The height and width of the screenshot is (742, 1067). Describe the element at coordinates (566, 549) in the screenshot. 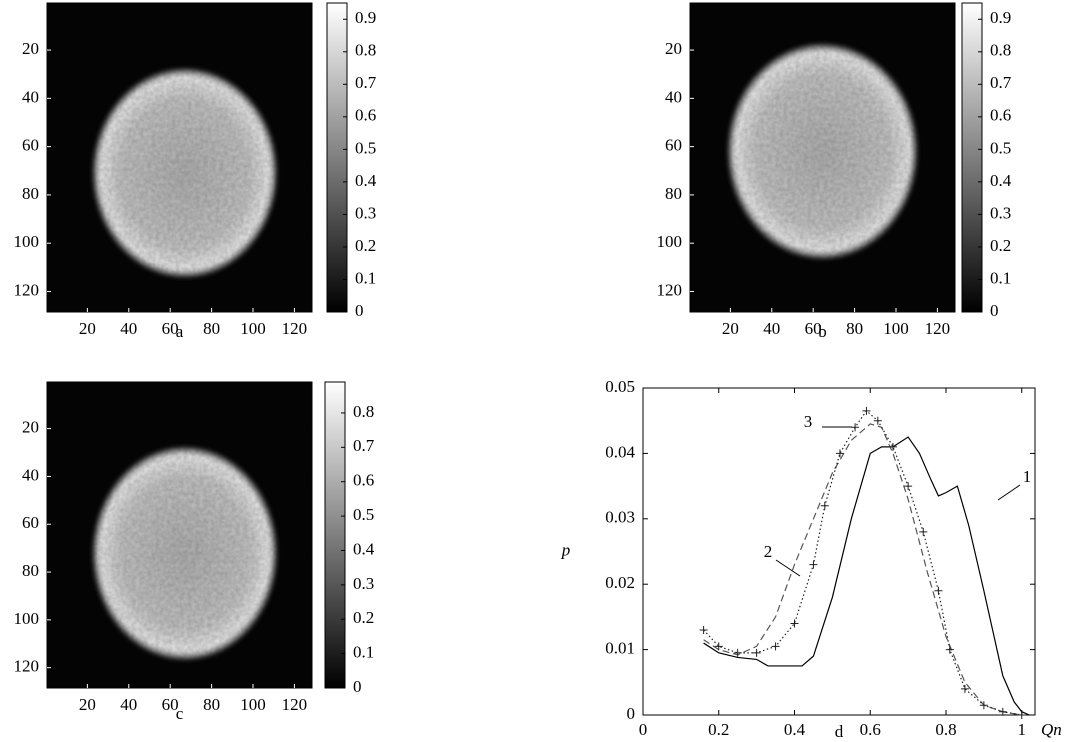

I see `y-axis-label: p` at that location.